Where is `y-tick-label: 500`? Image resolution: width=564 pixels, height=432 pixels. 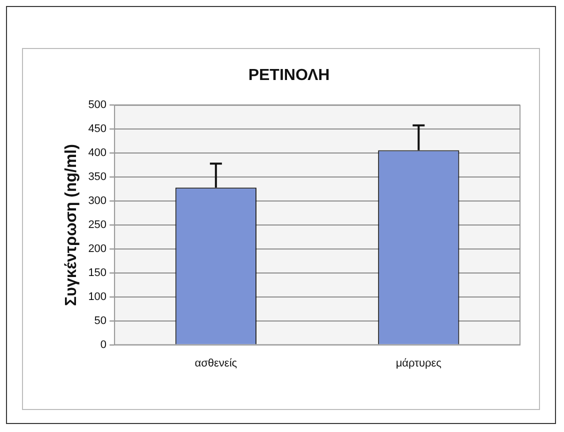
y-tick-label: 500 is located at coordinates (97, 105).